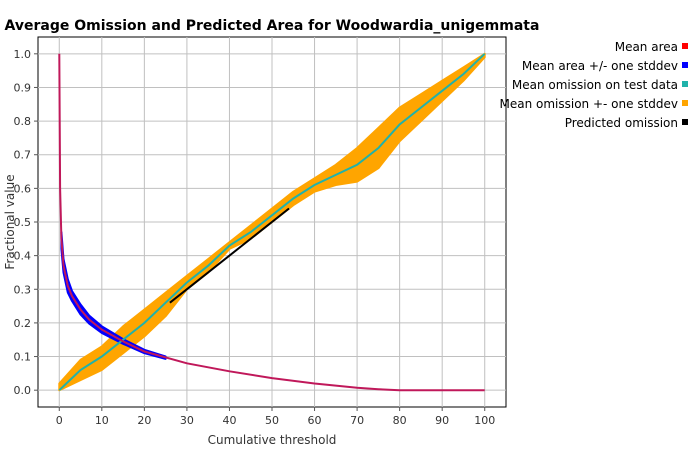  I want to click on y-tick-label: 0.7, so click(23, 155).